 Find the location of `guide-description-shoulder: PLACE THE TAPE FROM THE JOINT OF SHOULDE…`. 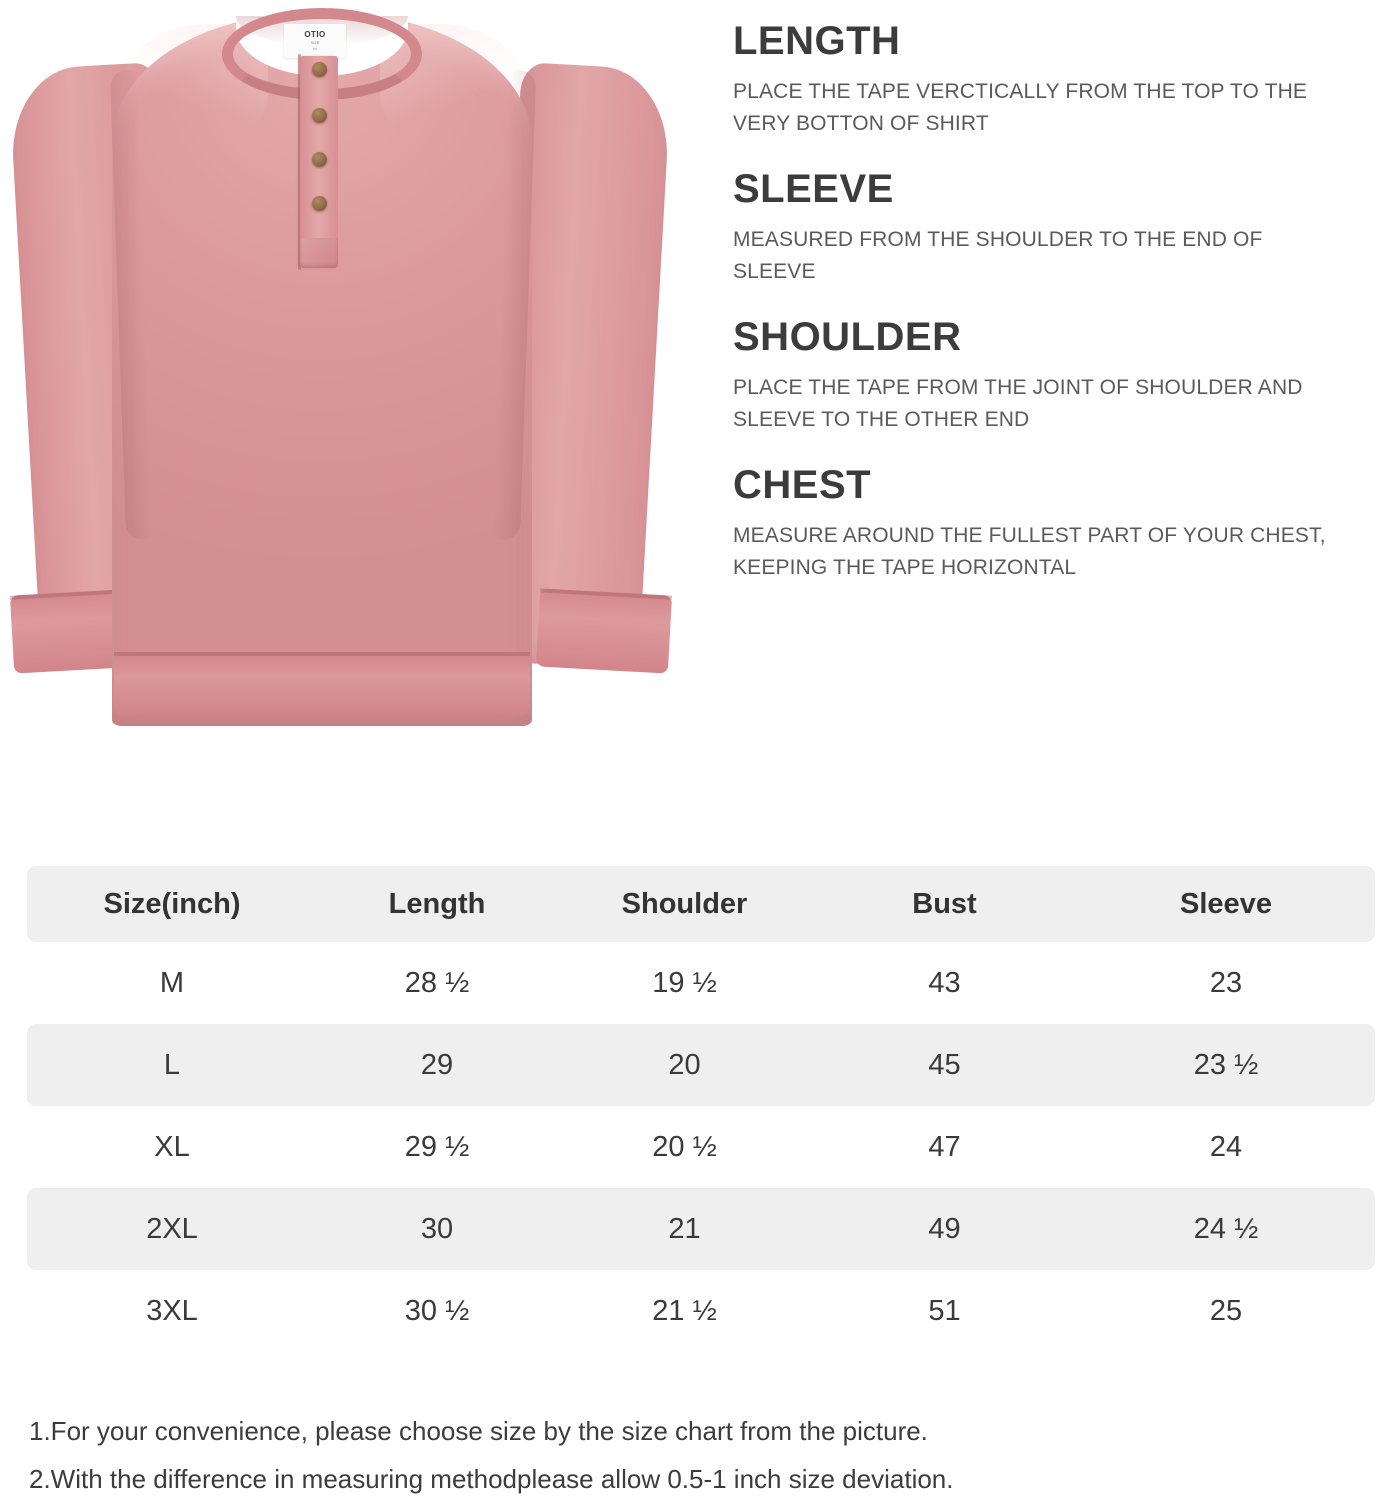

guide-description-shoulder: PLACE THE TAPE FROM THE JOINT OF SHOULDE… is located at coordinates (1018, 404).